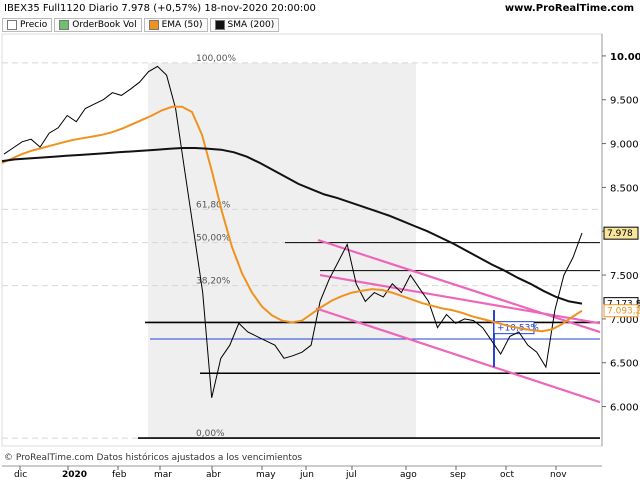 The image size is (640, 480). I want to click on legend-label: SMA (200), so click(251, 25).